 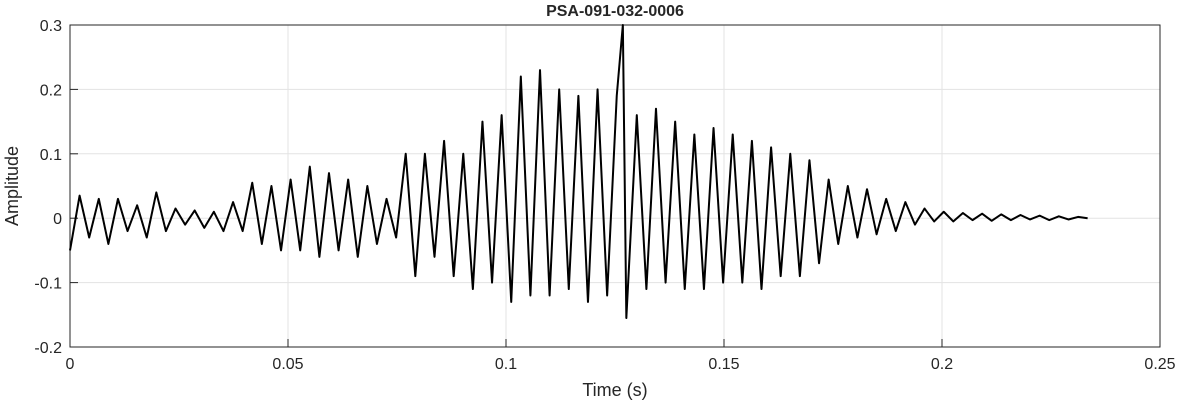 I want to click on x-axis-label: Time (s), so click(x=614, y=390).